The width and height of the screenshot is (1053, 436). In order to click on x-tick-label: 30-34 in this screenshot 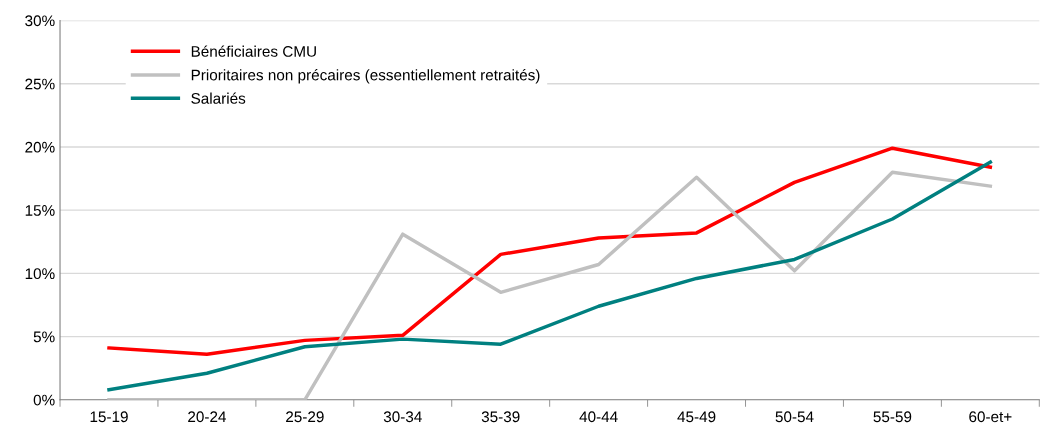, I will do `click(402, 417)`.